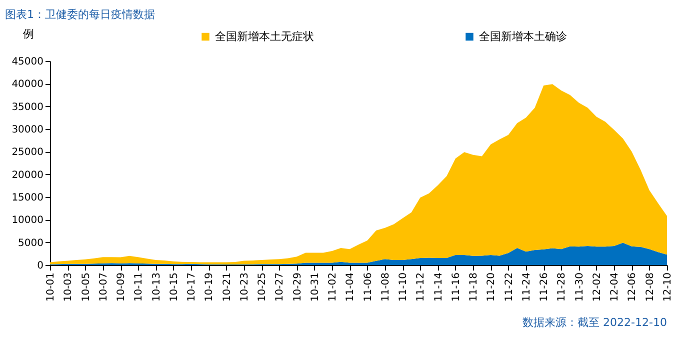 This screenshot has height=337, width=684. What do you see at coordinates (40, 266) in the screenshot?
I see `y-tick-label: 0` at bounding box center [40, 266].